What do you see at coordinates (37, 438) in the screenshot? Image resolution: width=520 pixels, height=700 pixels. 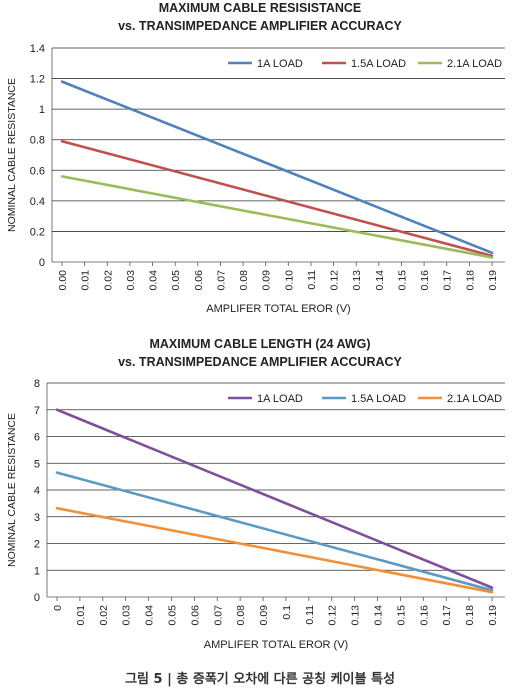 I see `y-tick-label: 6` at bounding box center [37, 438].